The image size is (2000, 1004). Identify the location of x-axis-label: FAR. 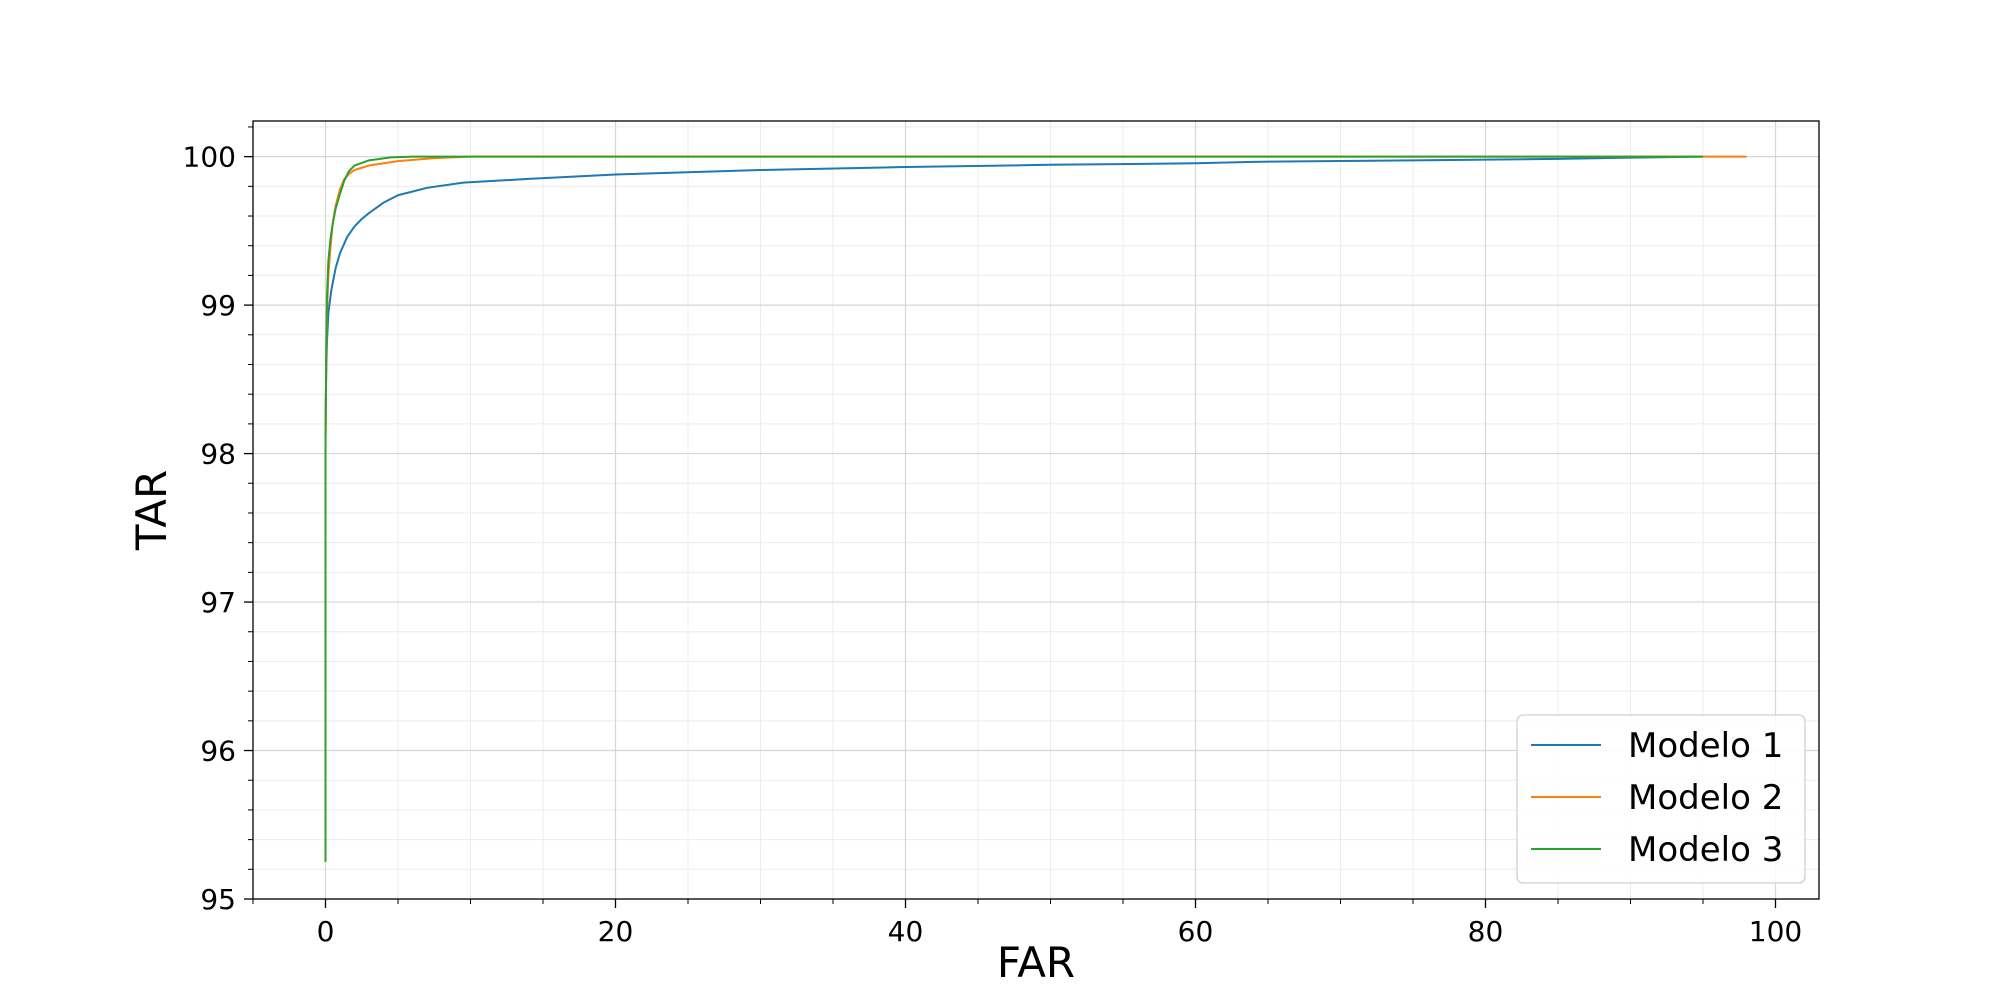
(1036, 962).